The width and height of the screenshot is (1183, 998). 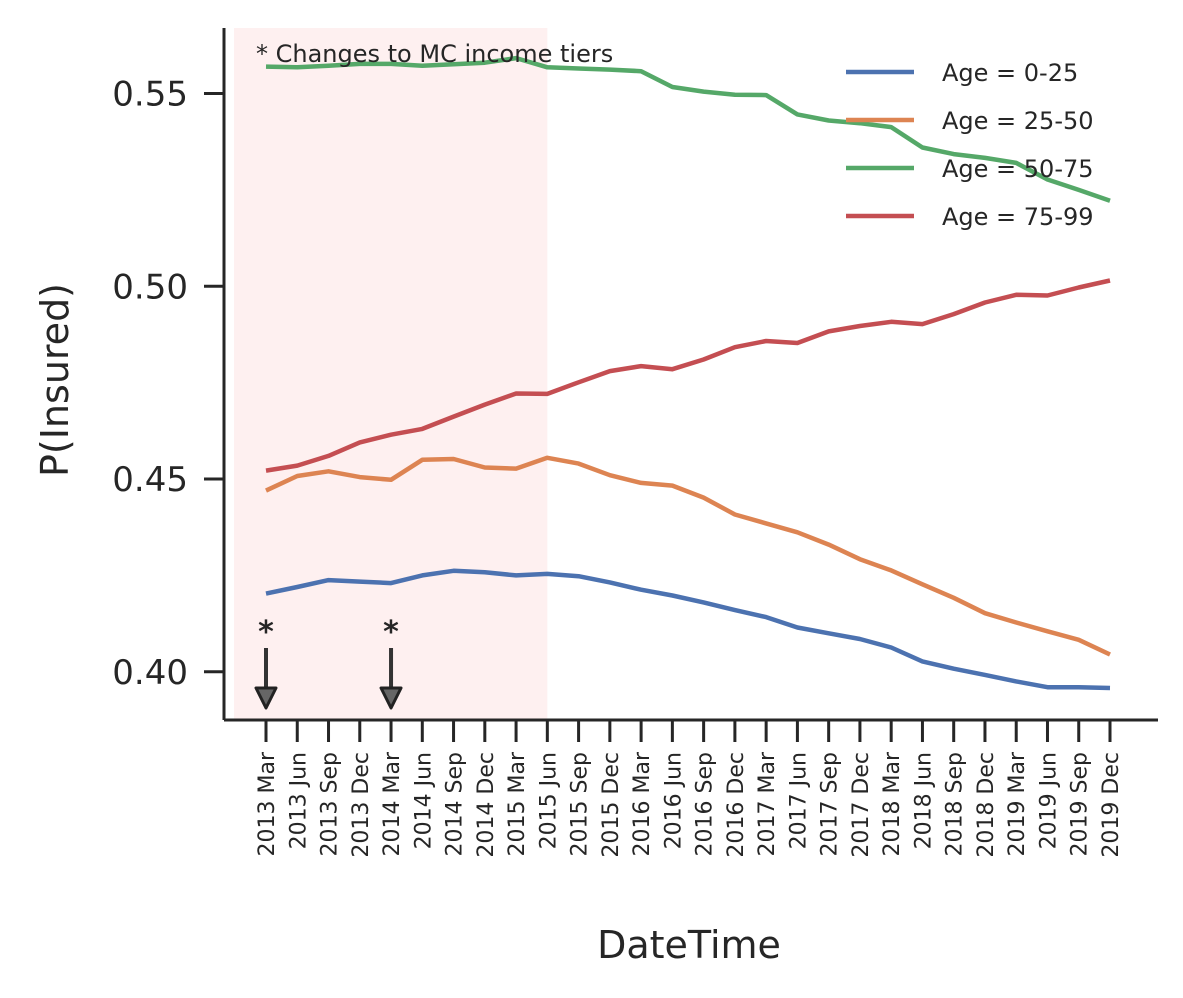 What do you see at coordinates (55, 380) in the screenshot?
I see `y-axis-title: P(Insured)` at bounding box center [55, 380].